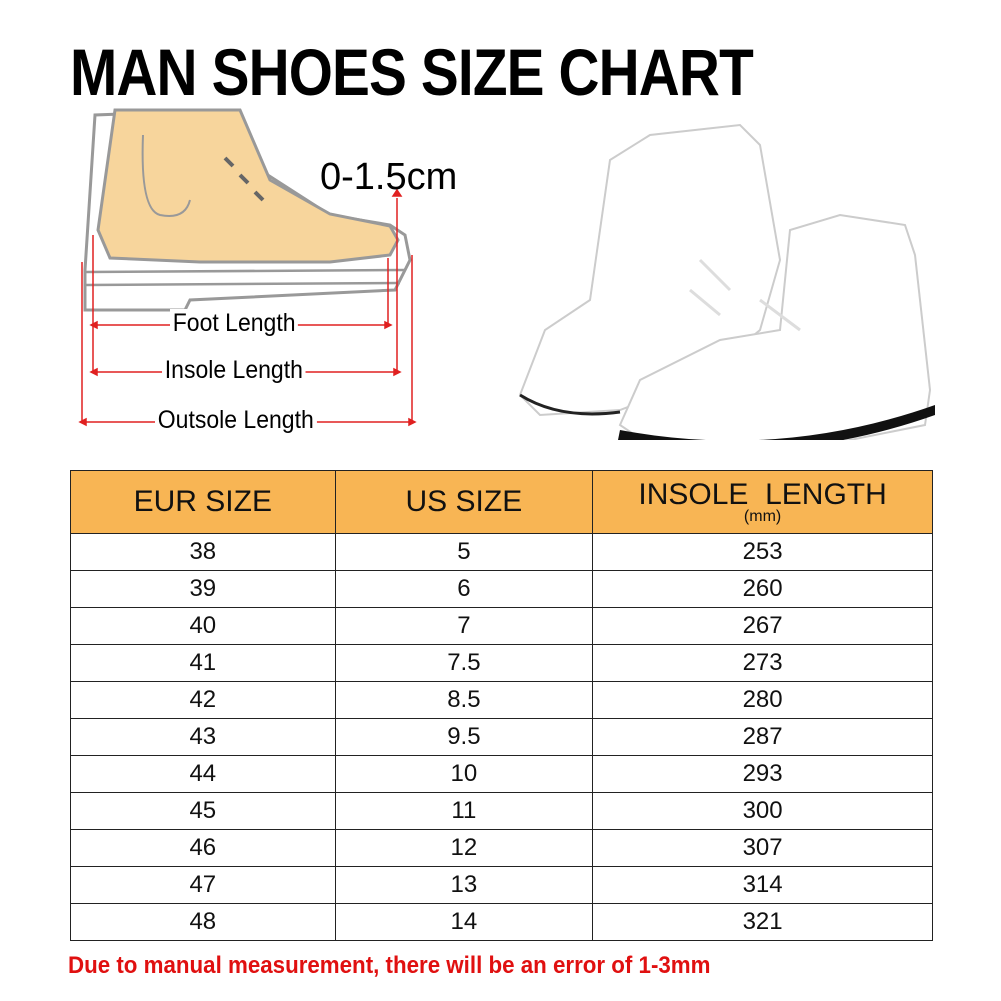 Image resolution: width=1001 pixels, height=1001 pixels. What do you see at coordinates (203, 811) in the screenshot?
I see `cell-eur: 45` at bounding box center [203, 811].